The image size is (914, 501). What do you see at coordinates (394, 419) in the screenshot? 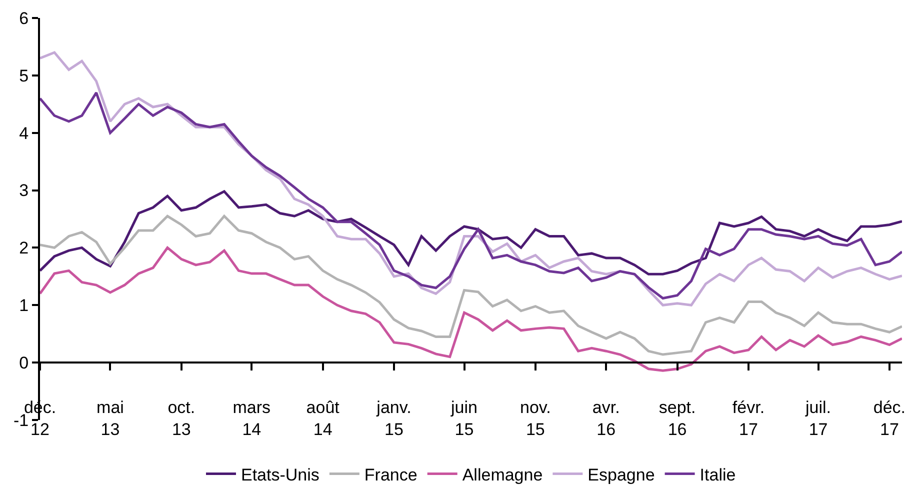
I see `x-tick-label: janv. 15` at bounding box center [394, 419].